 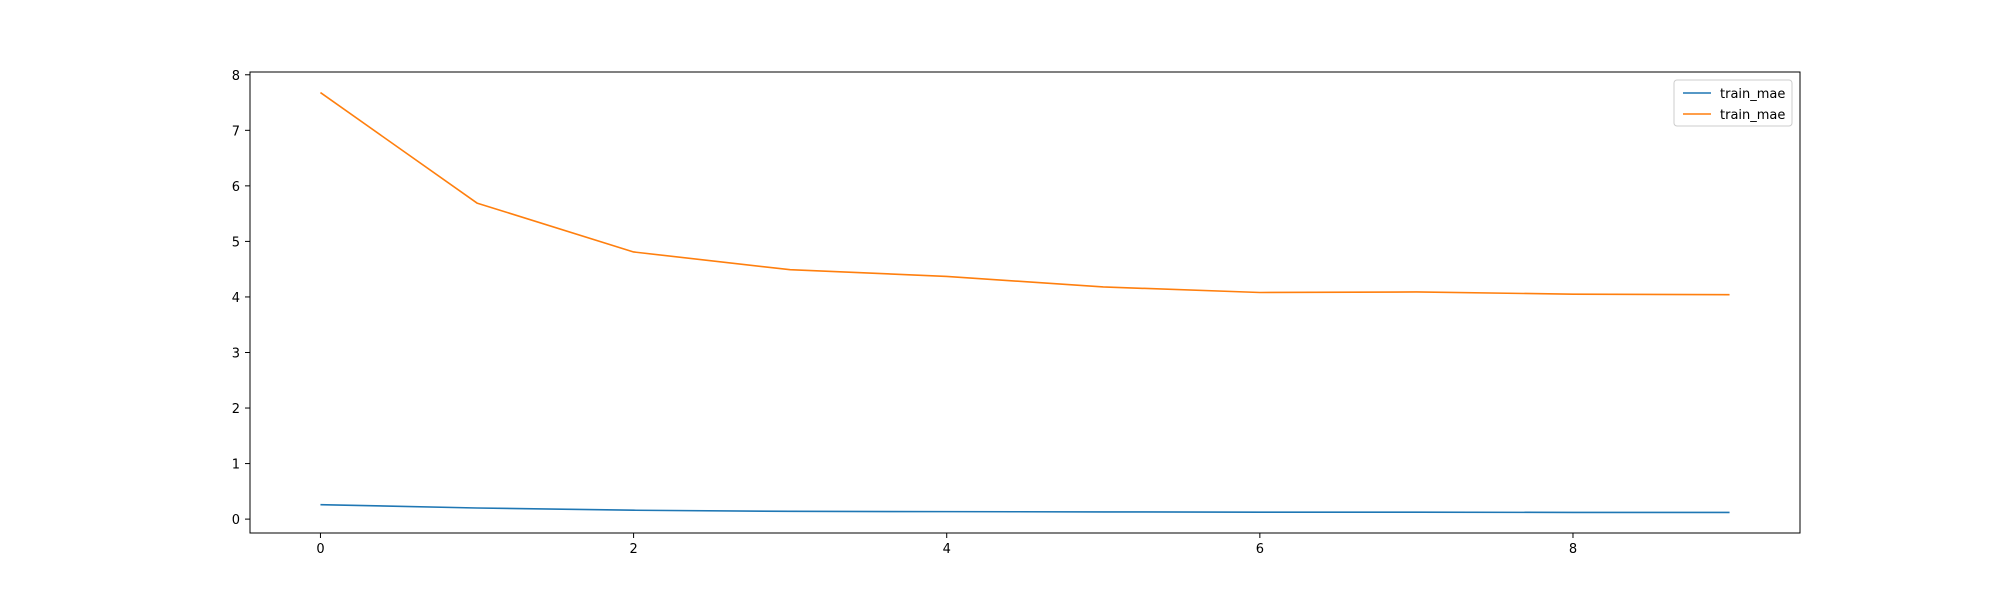 What do you see at coordinates (236, 409) in the screenshot?
I see `y-tick-label: 2` at bounding box center [236, 409].